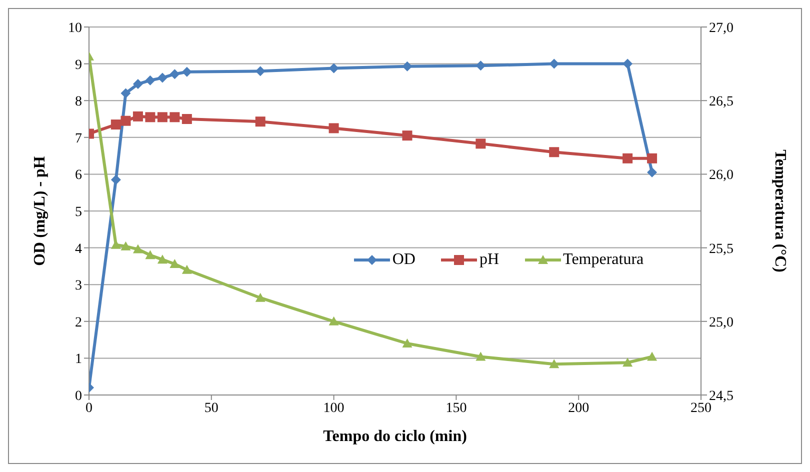  I want to click on x-tick-label: 250, so click(701, 408).